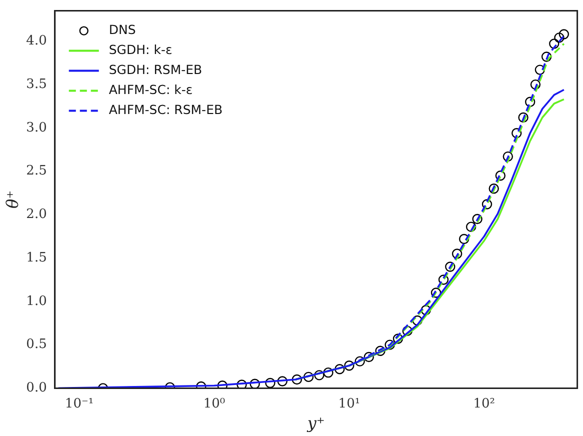 The image size is (583, 436). Describe the element at coordinates (315, 423) in the screenshot. I see `x-axis-title: y⁺` at that location.